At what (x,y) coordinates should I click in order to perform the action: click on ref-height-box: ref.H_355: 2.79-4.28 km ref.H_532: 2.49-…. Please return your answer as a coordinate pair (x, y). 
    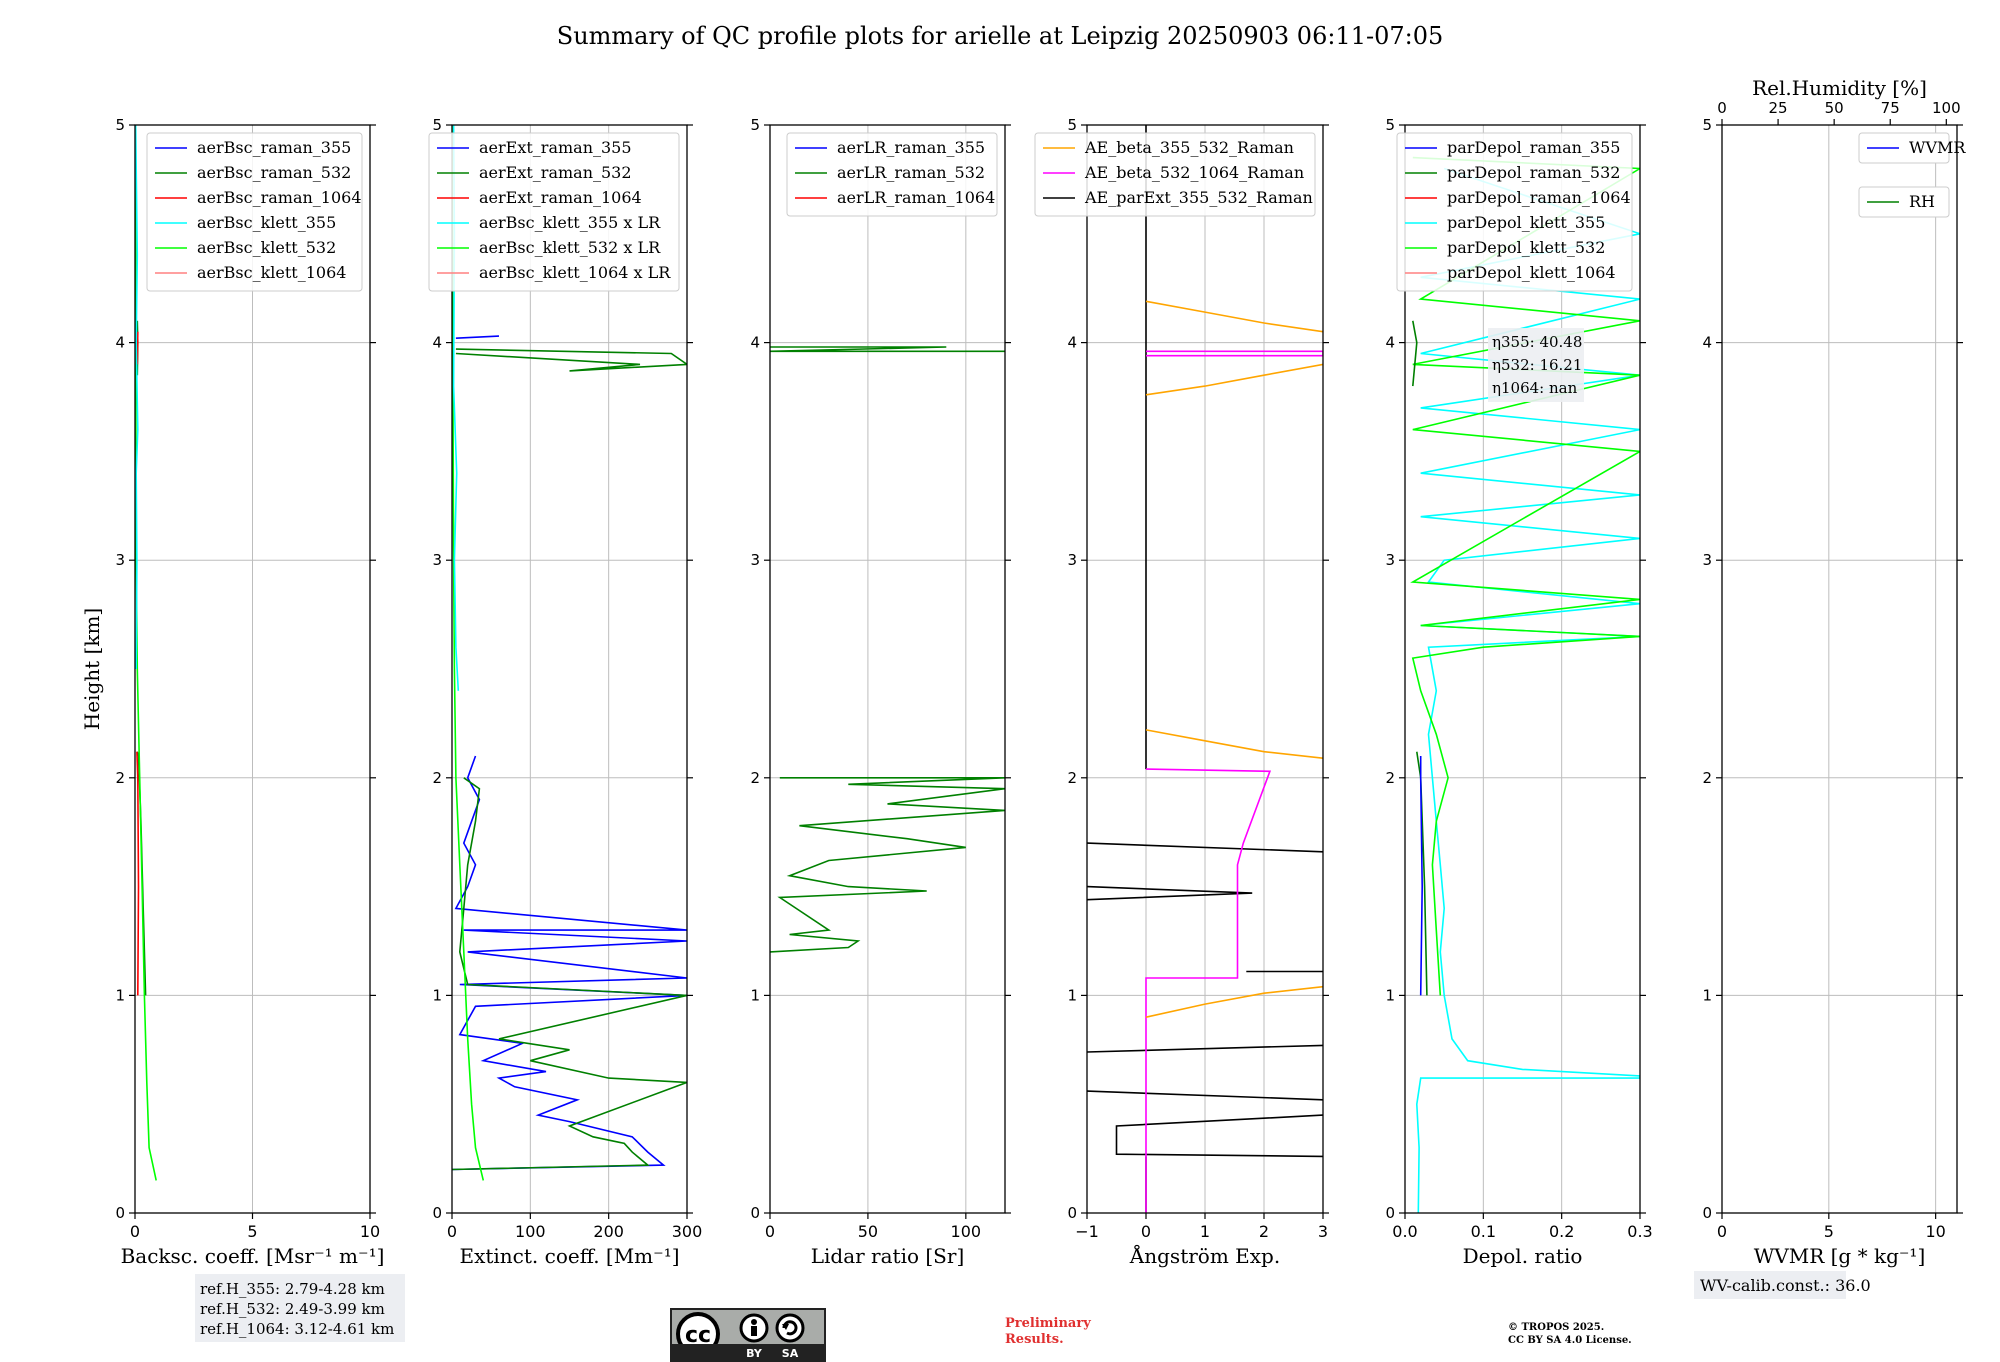
    Looking at the image, I should click on (300, 1308).